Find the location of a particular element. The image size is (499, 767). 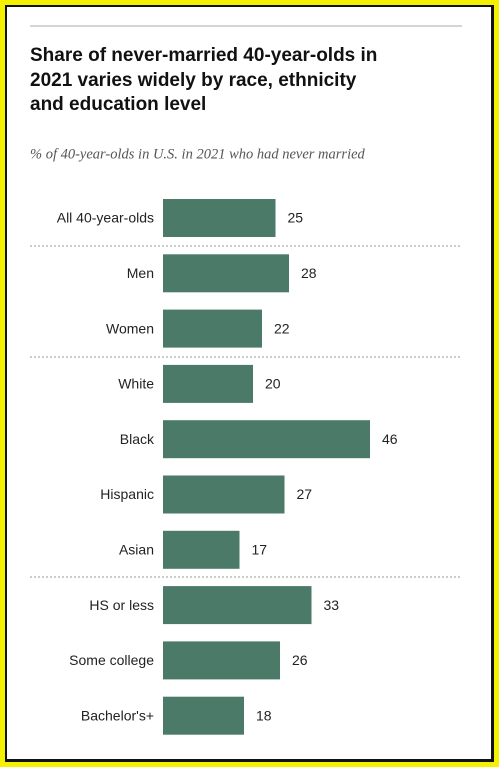

value-label: 25 is located at coordinates (296, 218).